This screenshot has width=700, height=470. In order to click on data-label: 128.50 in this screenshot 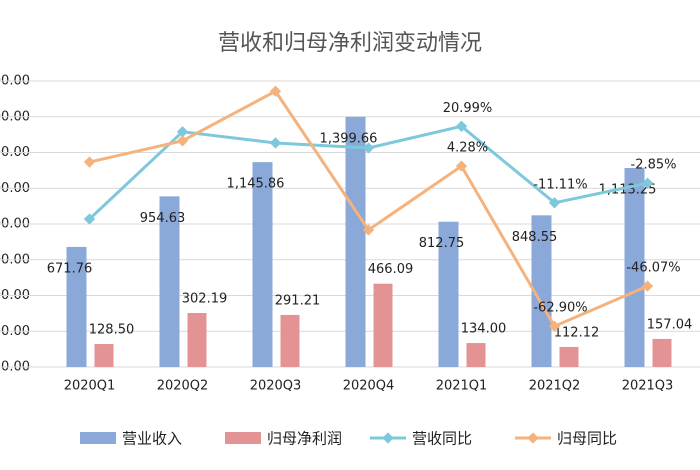, I will do `click(112, 330)`.